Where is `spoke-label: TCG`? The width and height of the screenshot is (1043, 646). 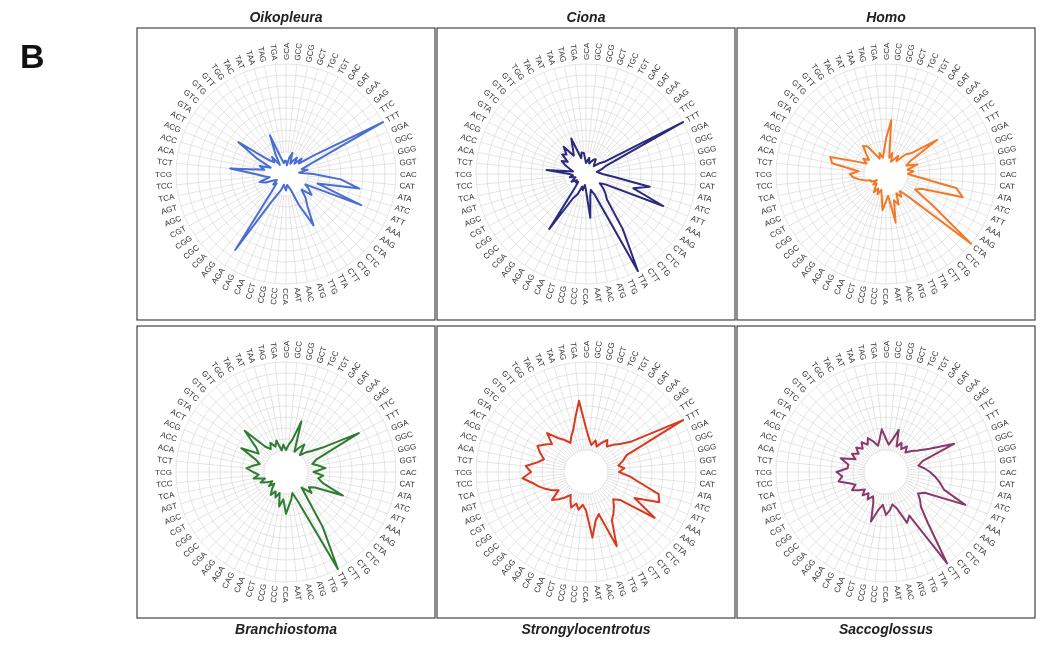
spoke-label: TCG is located at coordinates (163, 472).